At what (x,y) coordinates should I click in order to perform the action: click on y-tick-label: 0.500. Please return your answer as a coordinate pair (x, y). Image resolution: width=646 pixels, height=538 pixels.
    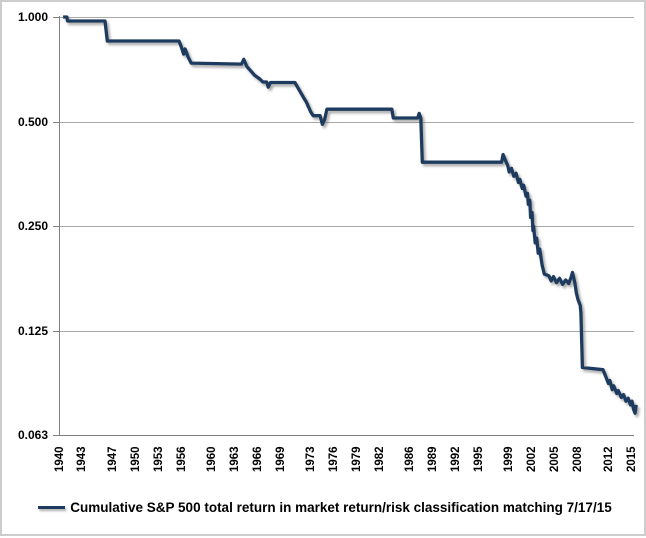
    Looking at the image, I should click on (32, 122).